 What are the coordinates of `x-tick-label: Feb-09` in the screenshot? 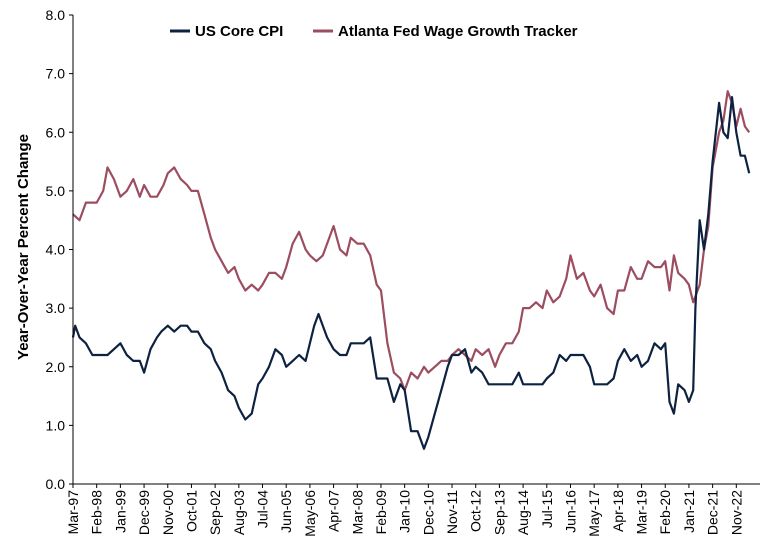 It's located at (381, 512).